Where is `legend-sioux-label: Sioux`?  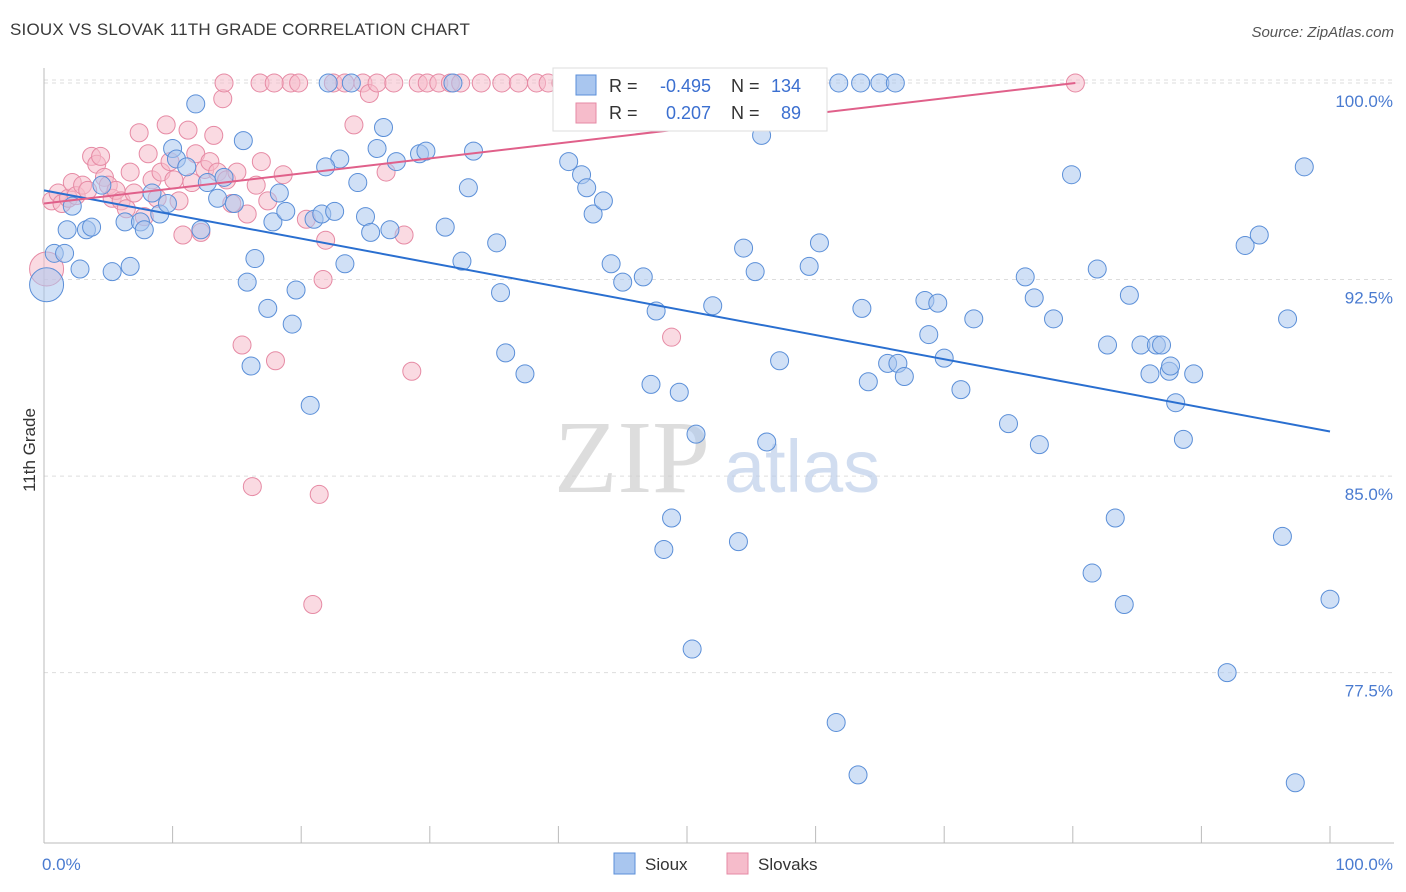
legend-sioux-label: Sioux is located at coordinates (666, 864).